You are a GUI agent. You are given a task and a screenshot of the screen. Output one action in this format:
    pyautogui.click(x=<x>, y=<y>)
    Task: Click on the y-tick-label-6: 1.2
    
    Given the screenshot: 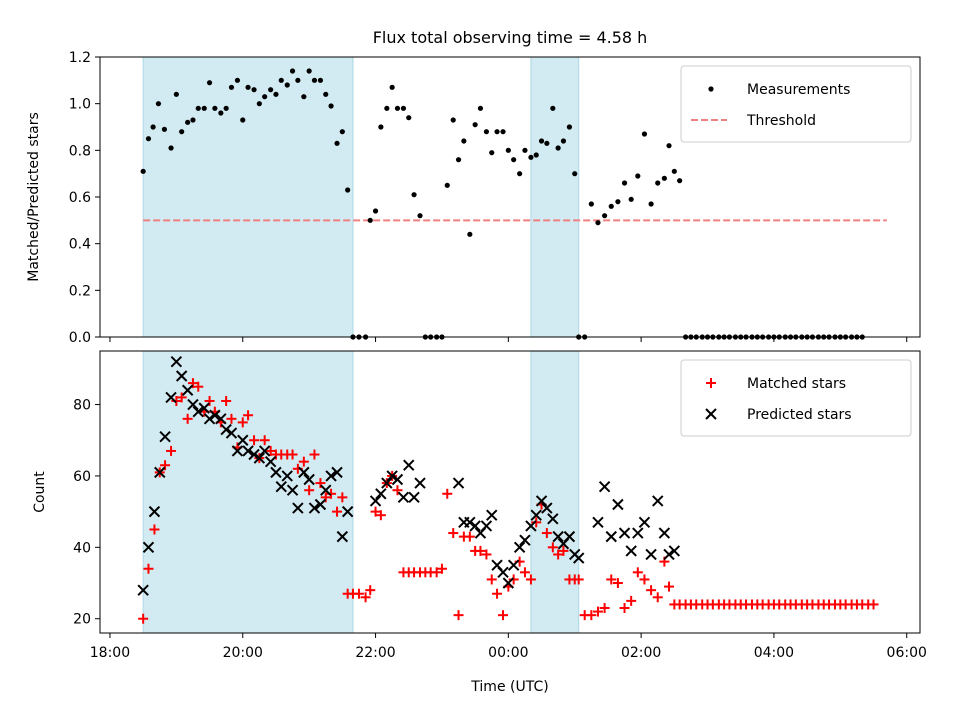 What is the action you would take?
    pyautogui.click(x=80, y=58)
    